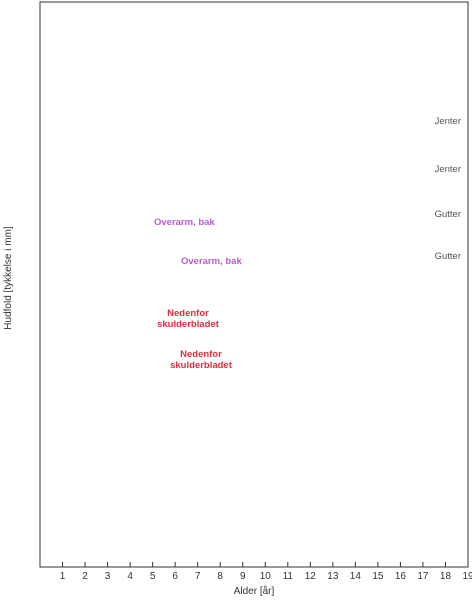 This screenshot has height=600, width=472. I want to click on x-tick-label: 4, so click(130, 576).